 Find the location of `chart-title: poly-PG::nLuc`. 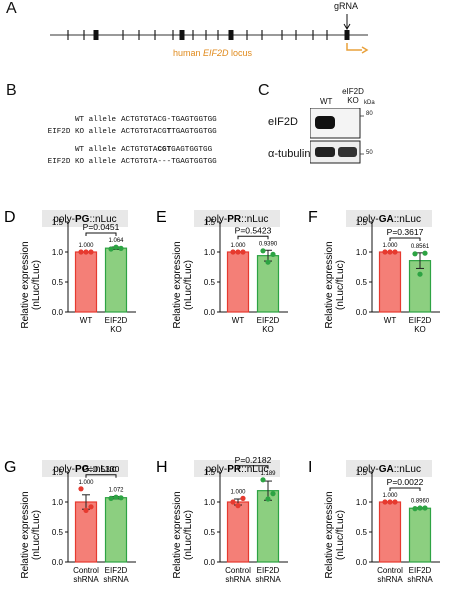

chart-title: poly-PG::nLuc is located at coordinates (84, 219).